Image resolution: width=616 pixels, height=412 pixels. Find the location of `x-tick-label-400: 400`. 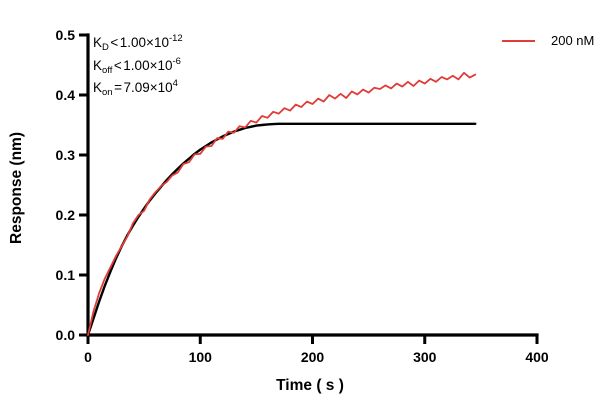

x-tick-label-400: 400 is located at coordinates (537, 357).